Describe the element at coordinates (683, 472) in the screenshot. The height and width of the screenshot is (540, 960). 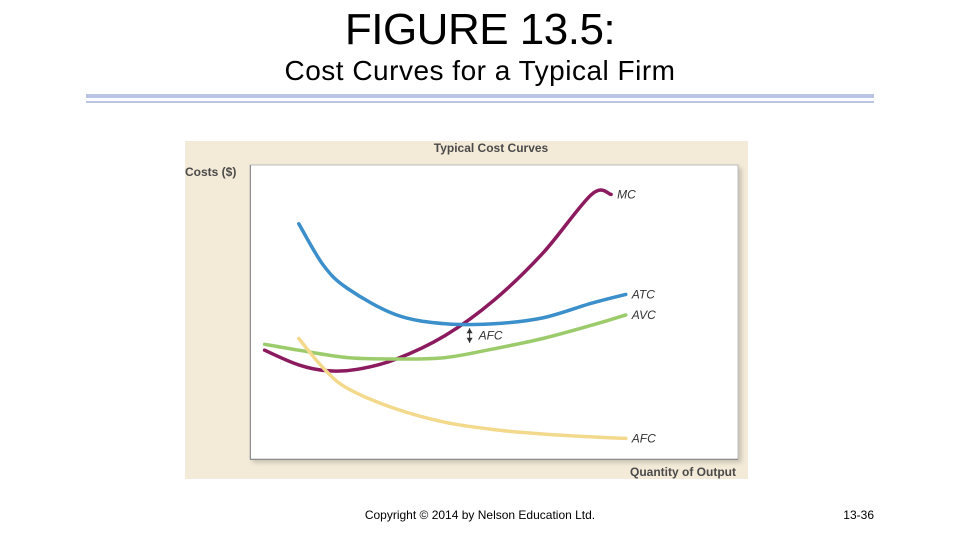
I see `x-axis-label: Quantity of Output` at that location.